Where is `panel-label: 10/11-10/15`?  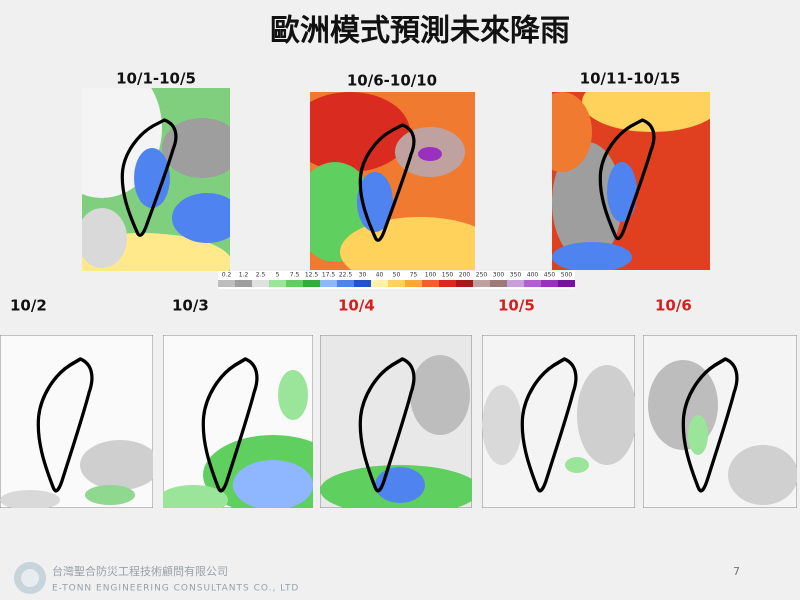
panel-label: 10/11-10/15 is located at coordinates (630, 79).